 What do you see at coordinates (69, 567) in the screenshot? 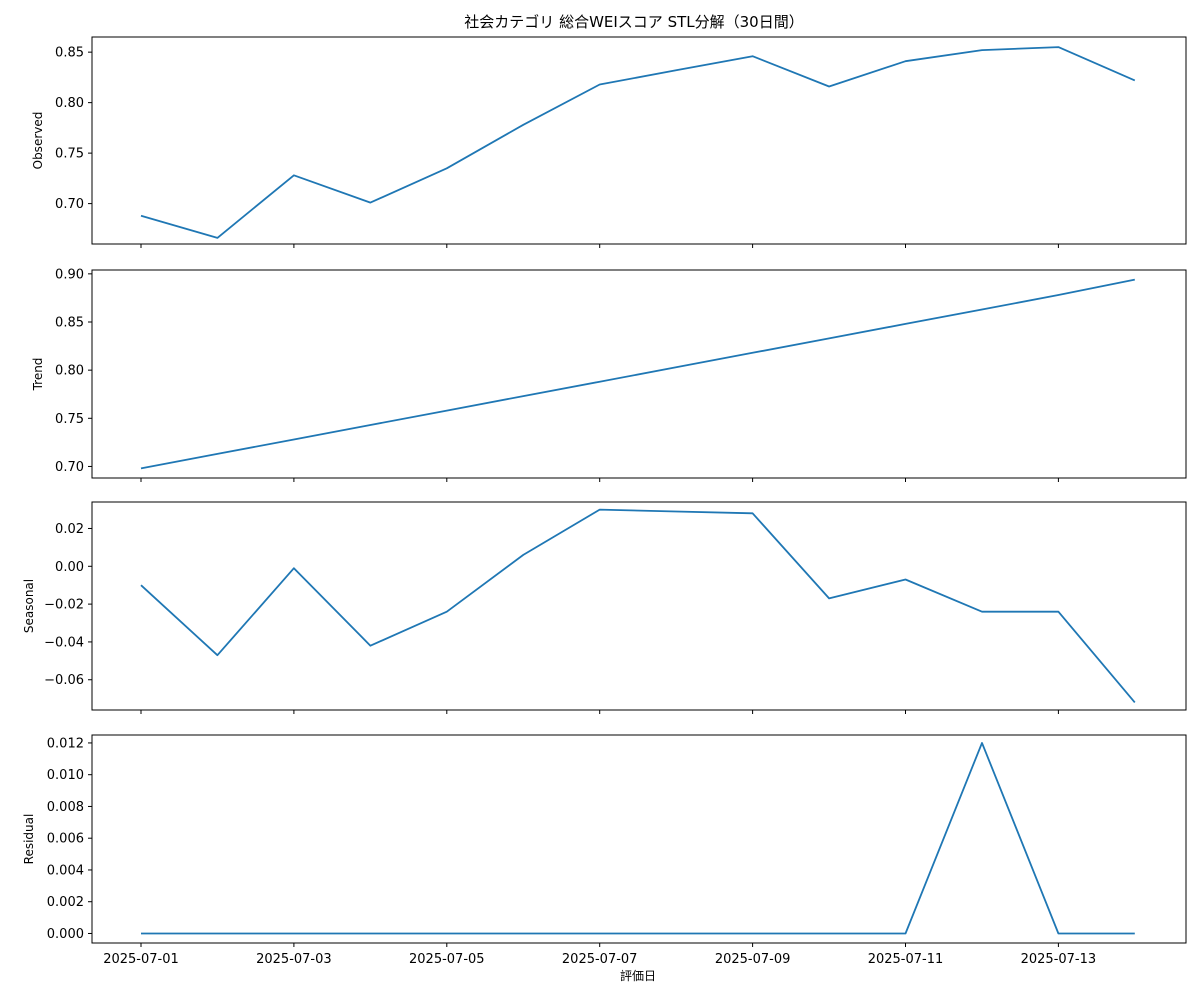
I see `seasonal-y-tick-label: 0.00` at bounding box center [69, 567].